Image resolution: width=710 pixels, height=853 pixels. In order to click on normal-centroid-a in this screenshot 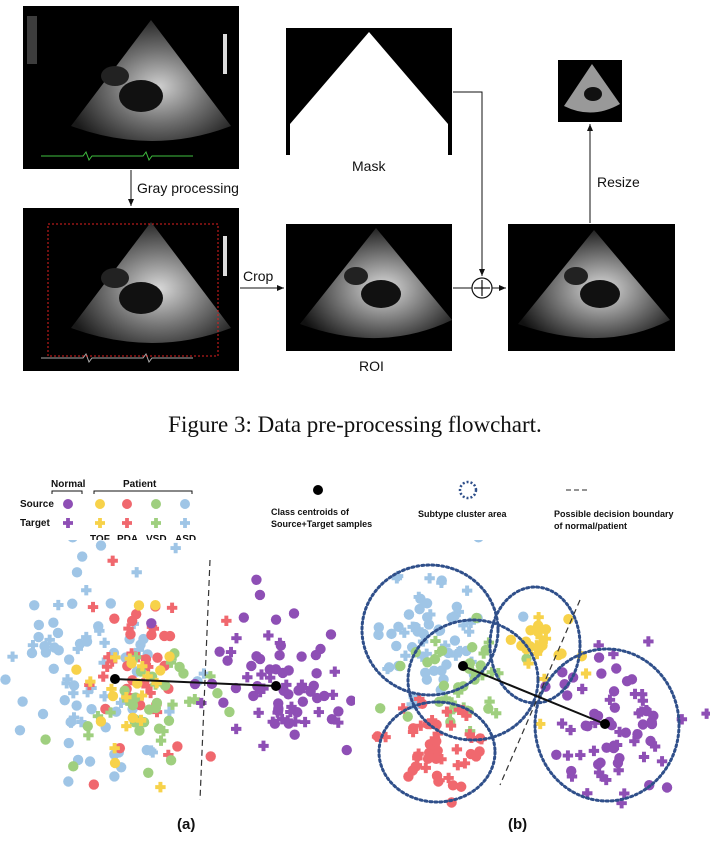, I will do `click(276, 686)`.